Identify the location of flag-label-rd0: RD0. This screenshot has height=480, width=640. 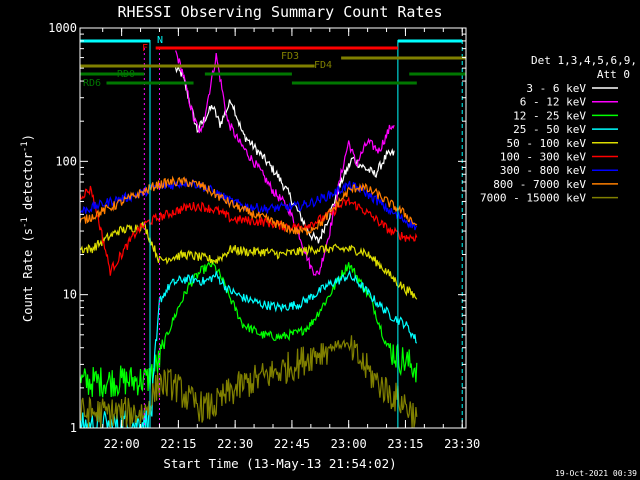
(126, 74).